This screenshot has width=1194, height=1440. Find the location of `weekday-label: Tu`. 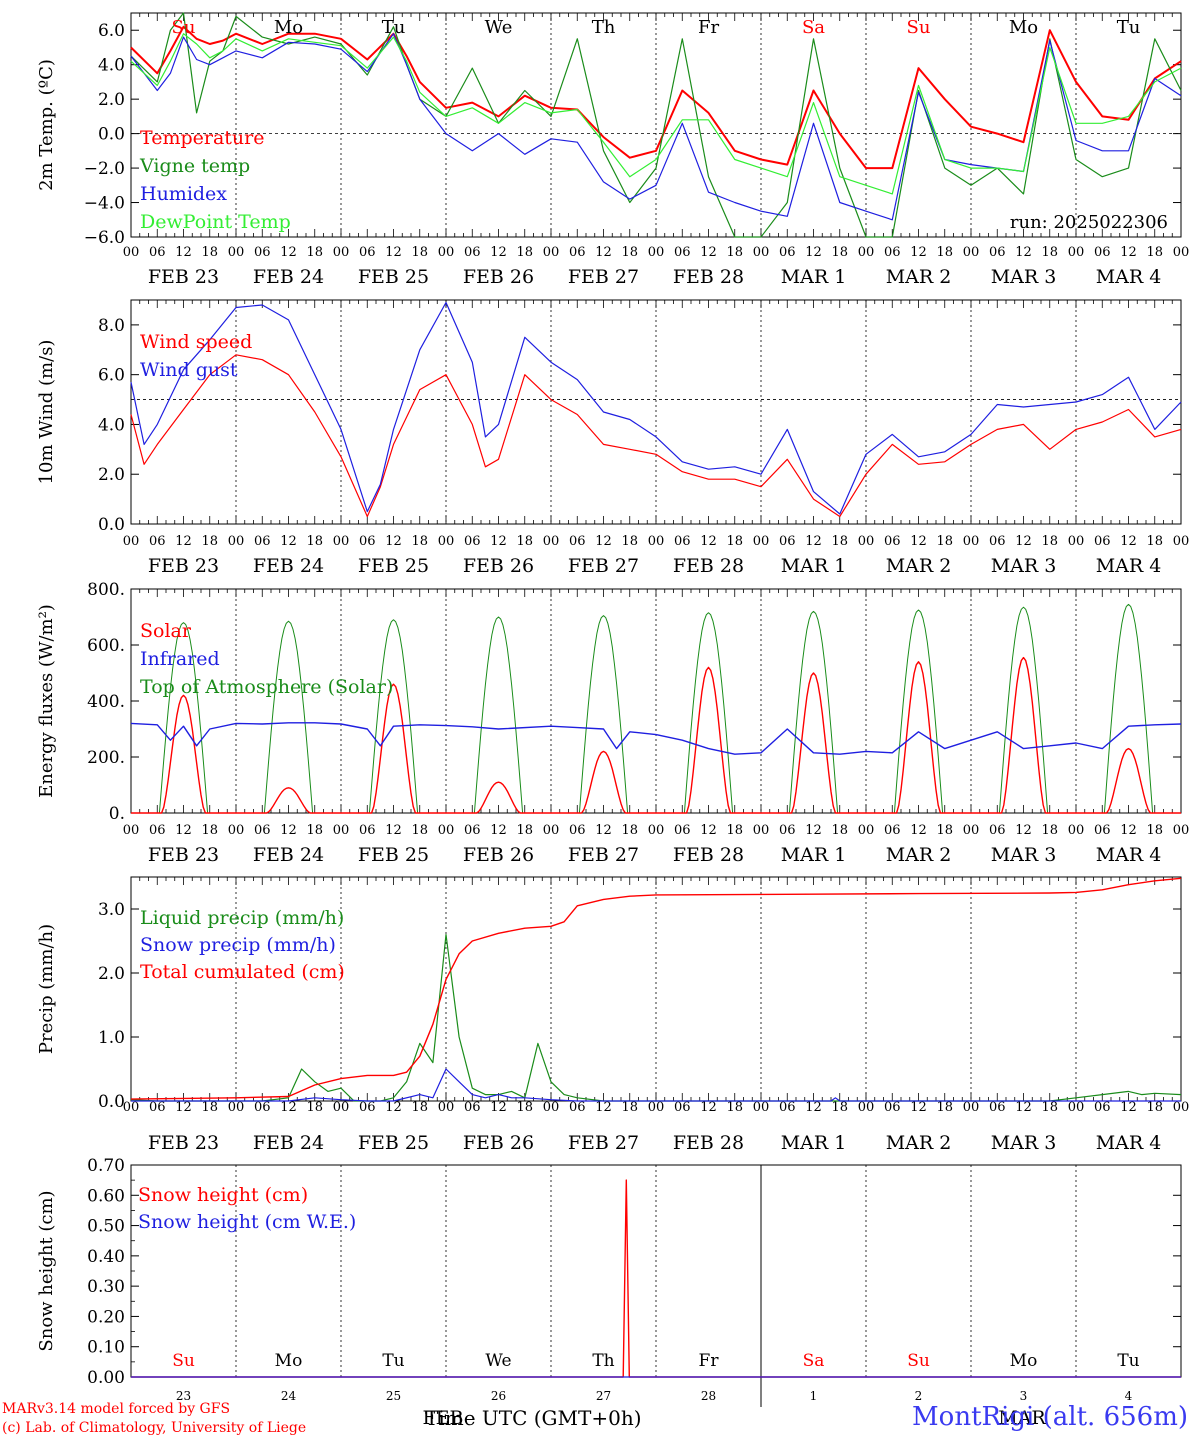

weekday-label: Tu is located at coordinates (1128, 1361).